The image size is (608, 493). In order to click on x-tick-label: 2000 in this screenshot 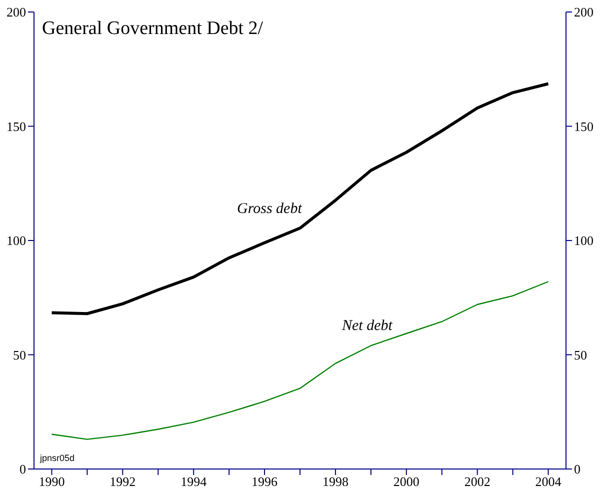, I will do `click(406, 482)`.